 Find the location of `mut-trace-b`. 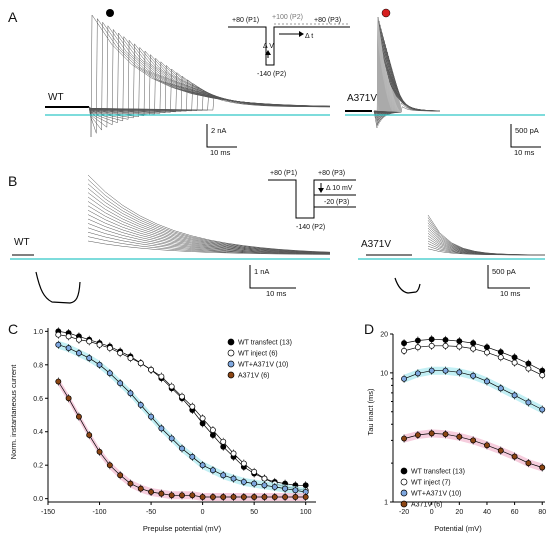

mut-trace-b is located at coordinates (486, 241).